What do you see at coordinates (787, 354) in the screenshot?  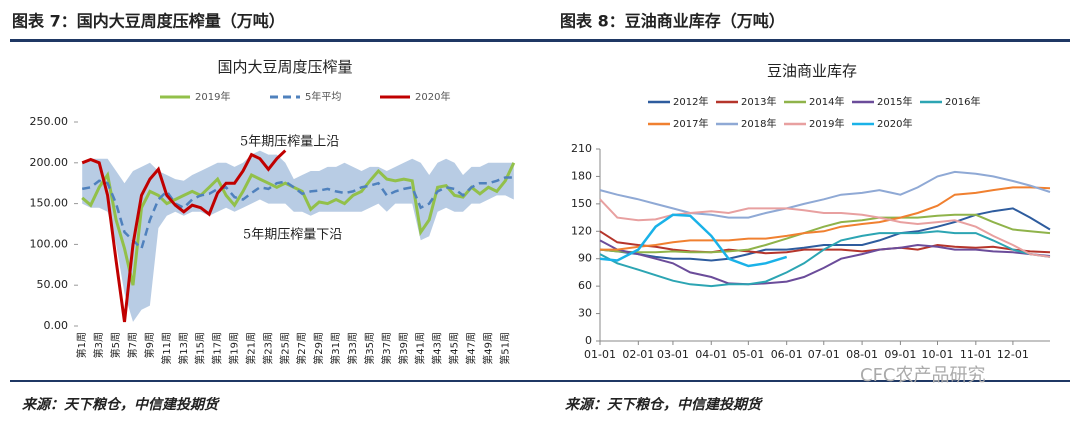 I see `x-tick-label: 06-01` at bounding box center [787, 354].